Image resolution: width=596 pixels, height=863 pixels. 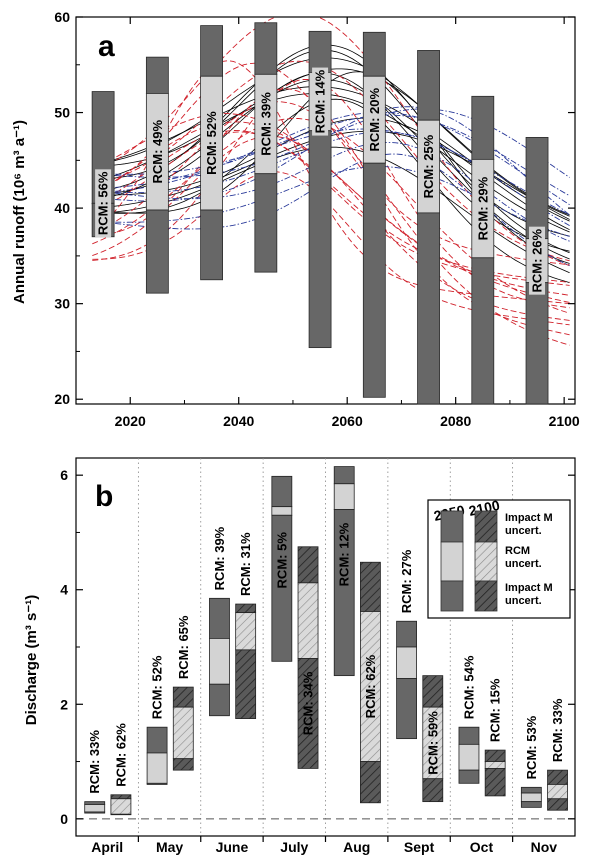 I want to click on discharge-box-2050-3: RCM: 5%, so click(x=282, y=568).